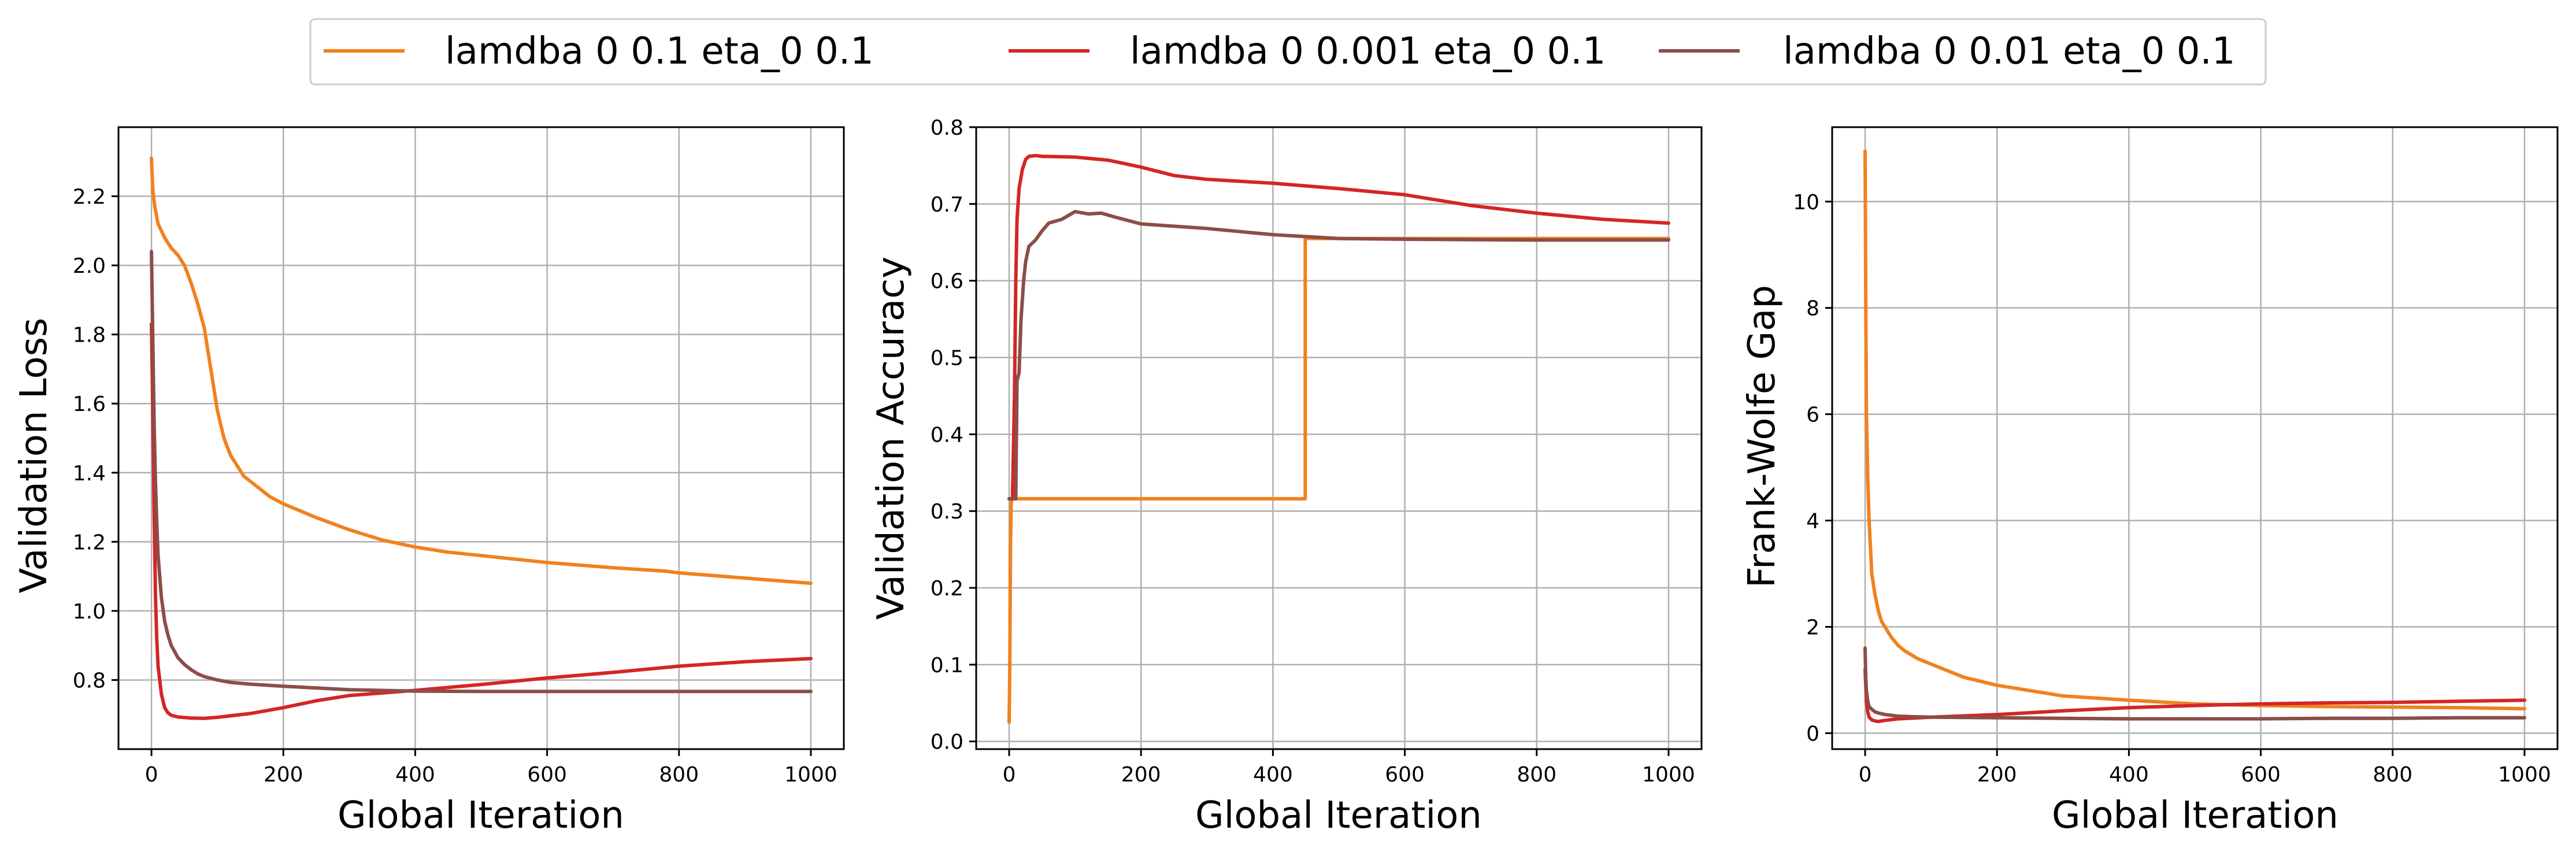  Describe the element at coordinates (151, 775) in the screenshot. I see `panel-1-xtick-label: 0` at that location.